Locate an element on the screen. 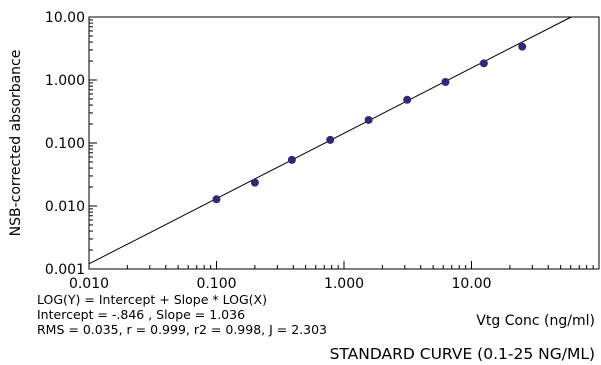 The image size is (601, 365). x-axis-ticks: 0.010 0.100 1.000 10.00 is located at coordinates (331, 276).